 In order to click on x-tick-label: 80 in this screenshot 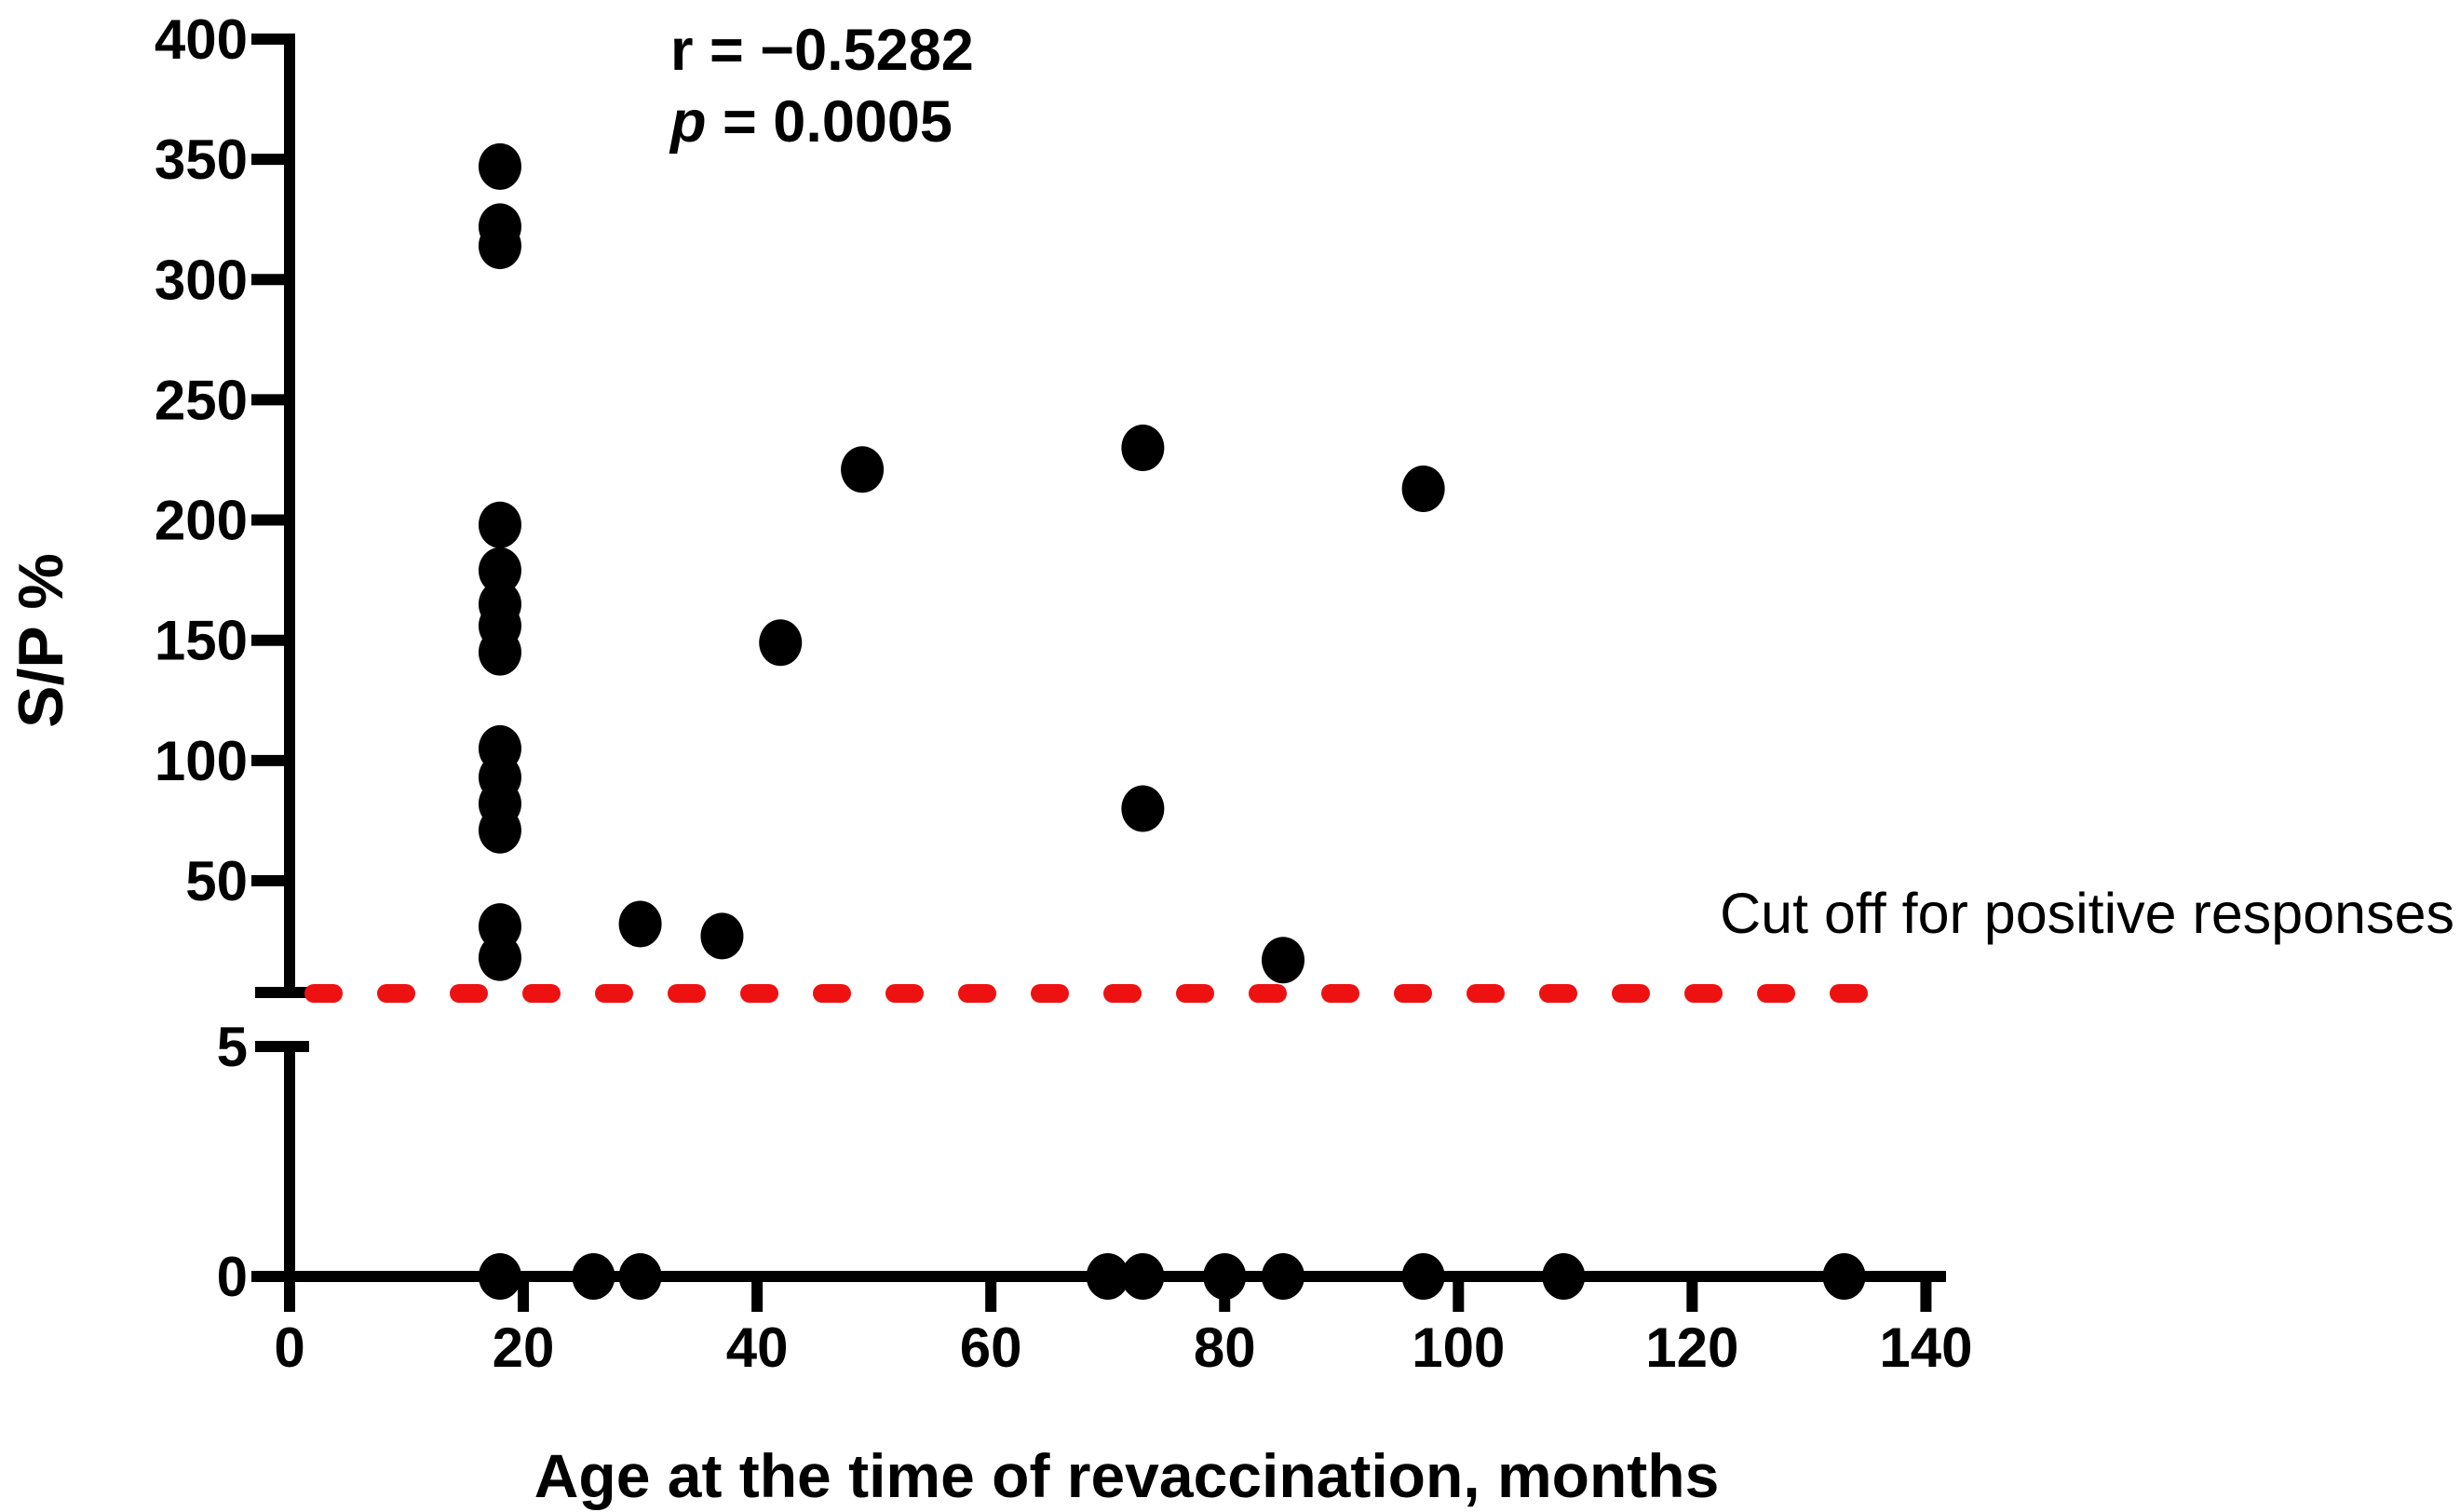, I will do `click(1225, 1348)`.